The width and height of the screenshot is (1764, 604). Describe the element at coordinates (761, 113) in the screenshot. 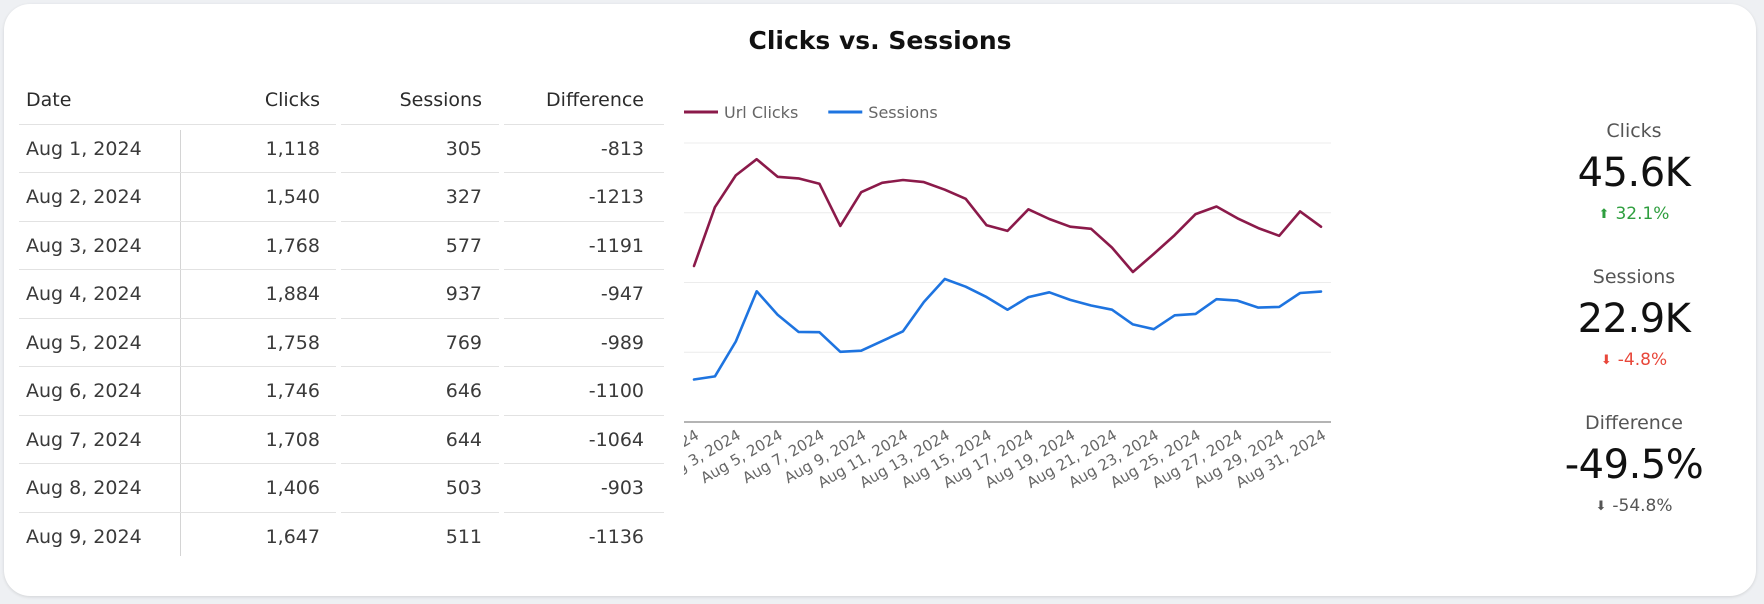

I see `legend-label: Url Clicks` at that location.